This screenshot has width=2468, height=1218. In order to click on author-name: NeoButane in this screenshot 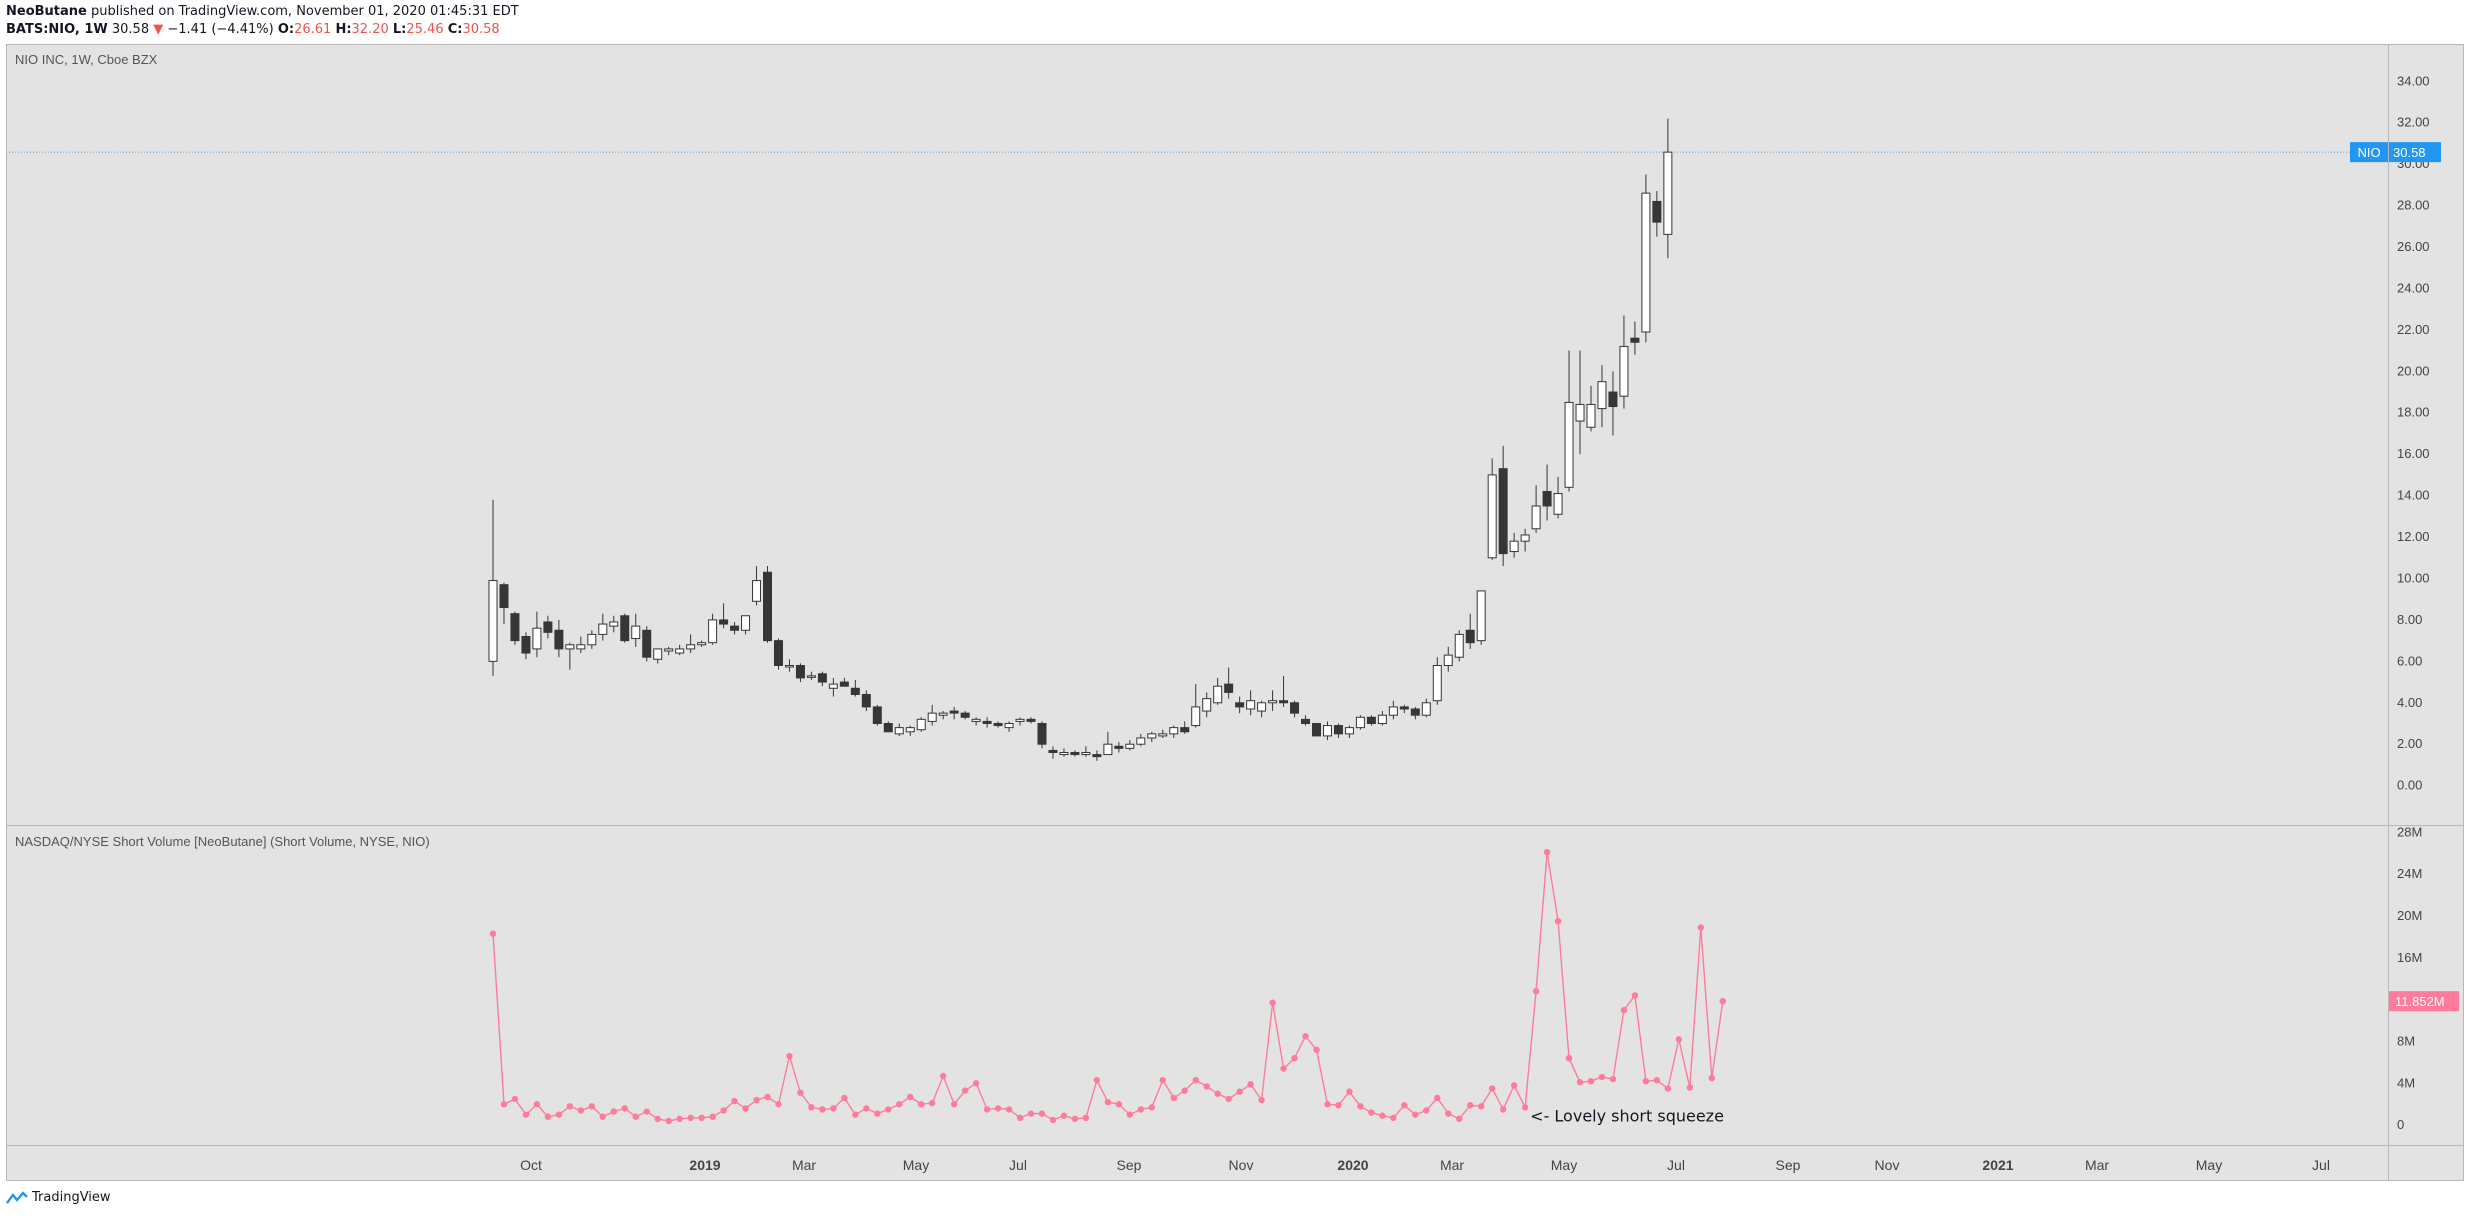, I will do `click(46, 11)`.